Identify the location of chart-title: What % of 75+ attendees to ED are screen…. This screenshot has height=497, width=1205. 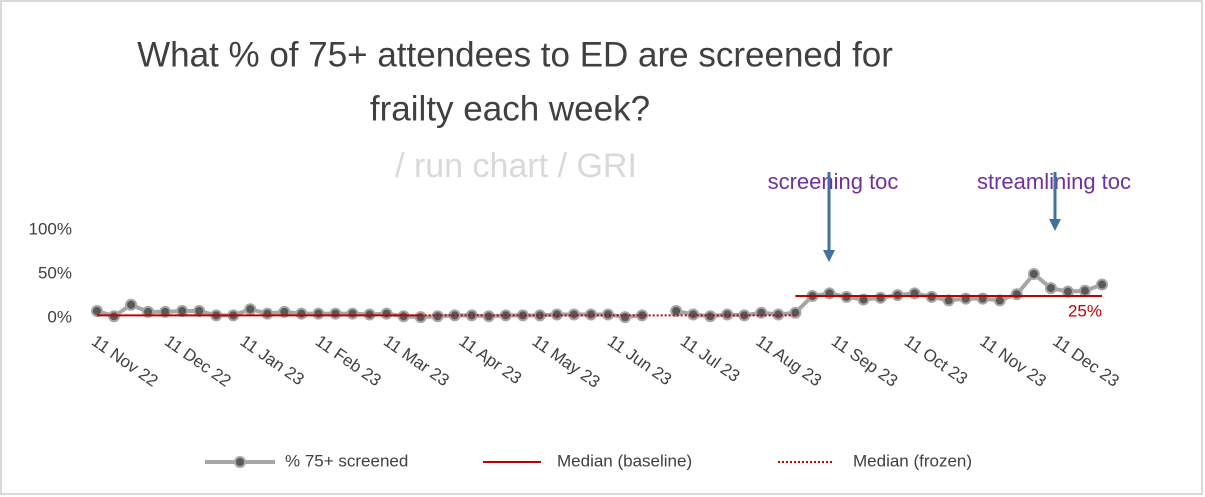
(515, 54).